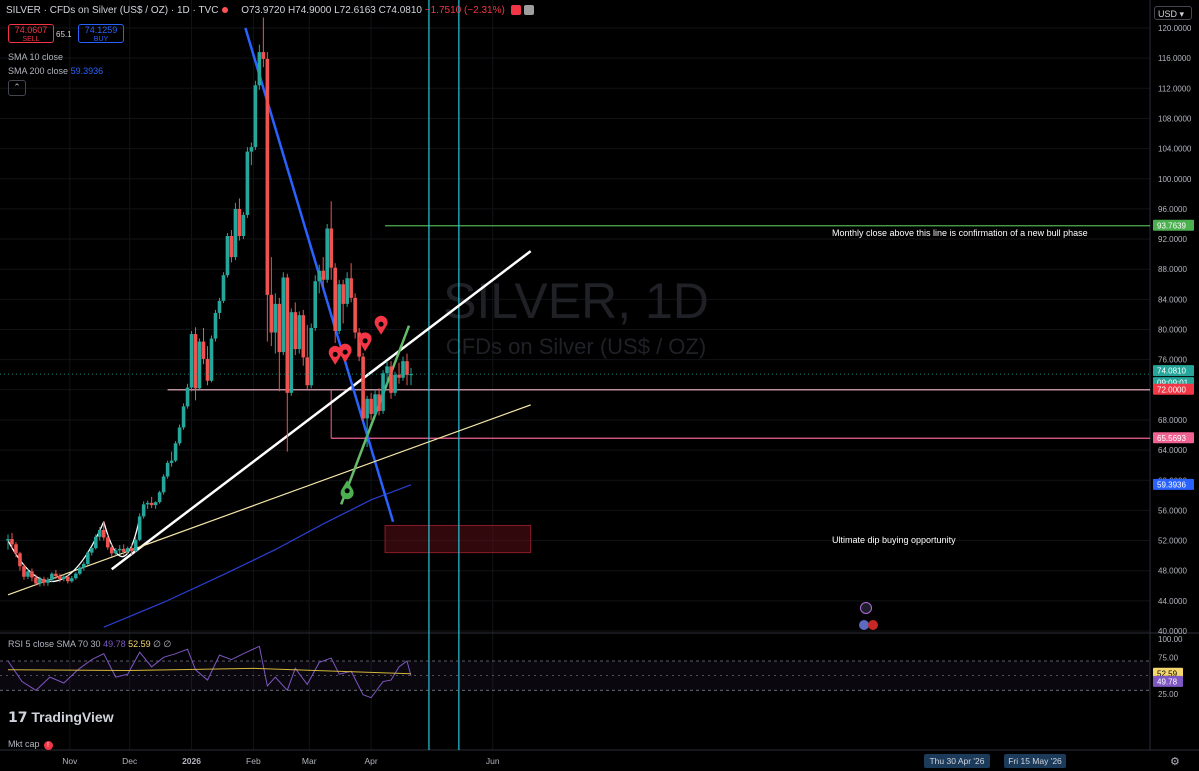  What do you see at coordinates (335, 354) in the screenshot?
I see `pin-hole` at bounding box center [335, 354].